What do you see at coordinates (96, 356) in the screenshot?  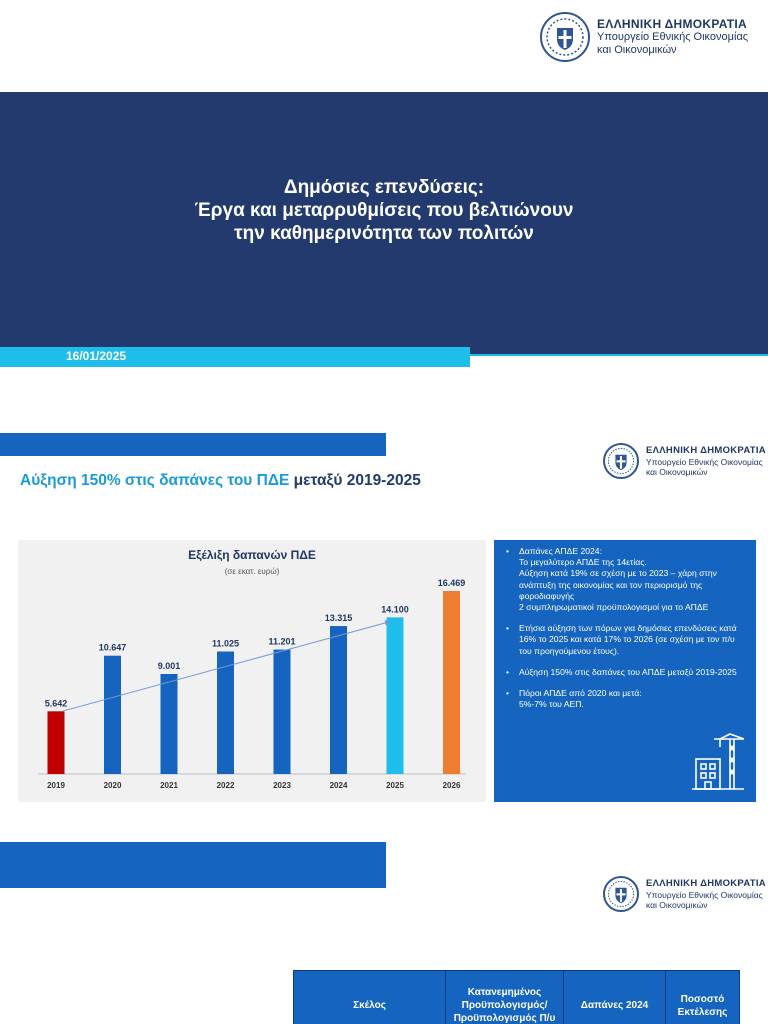 I see `cover-date: 16/01/2025` at bounding box center [96, 356].